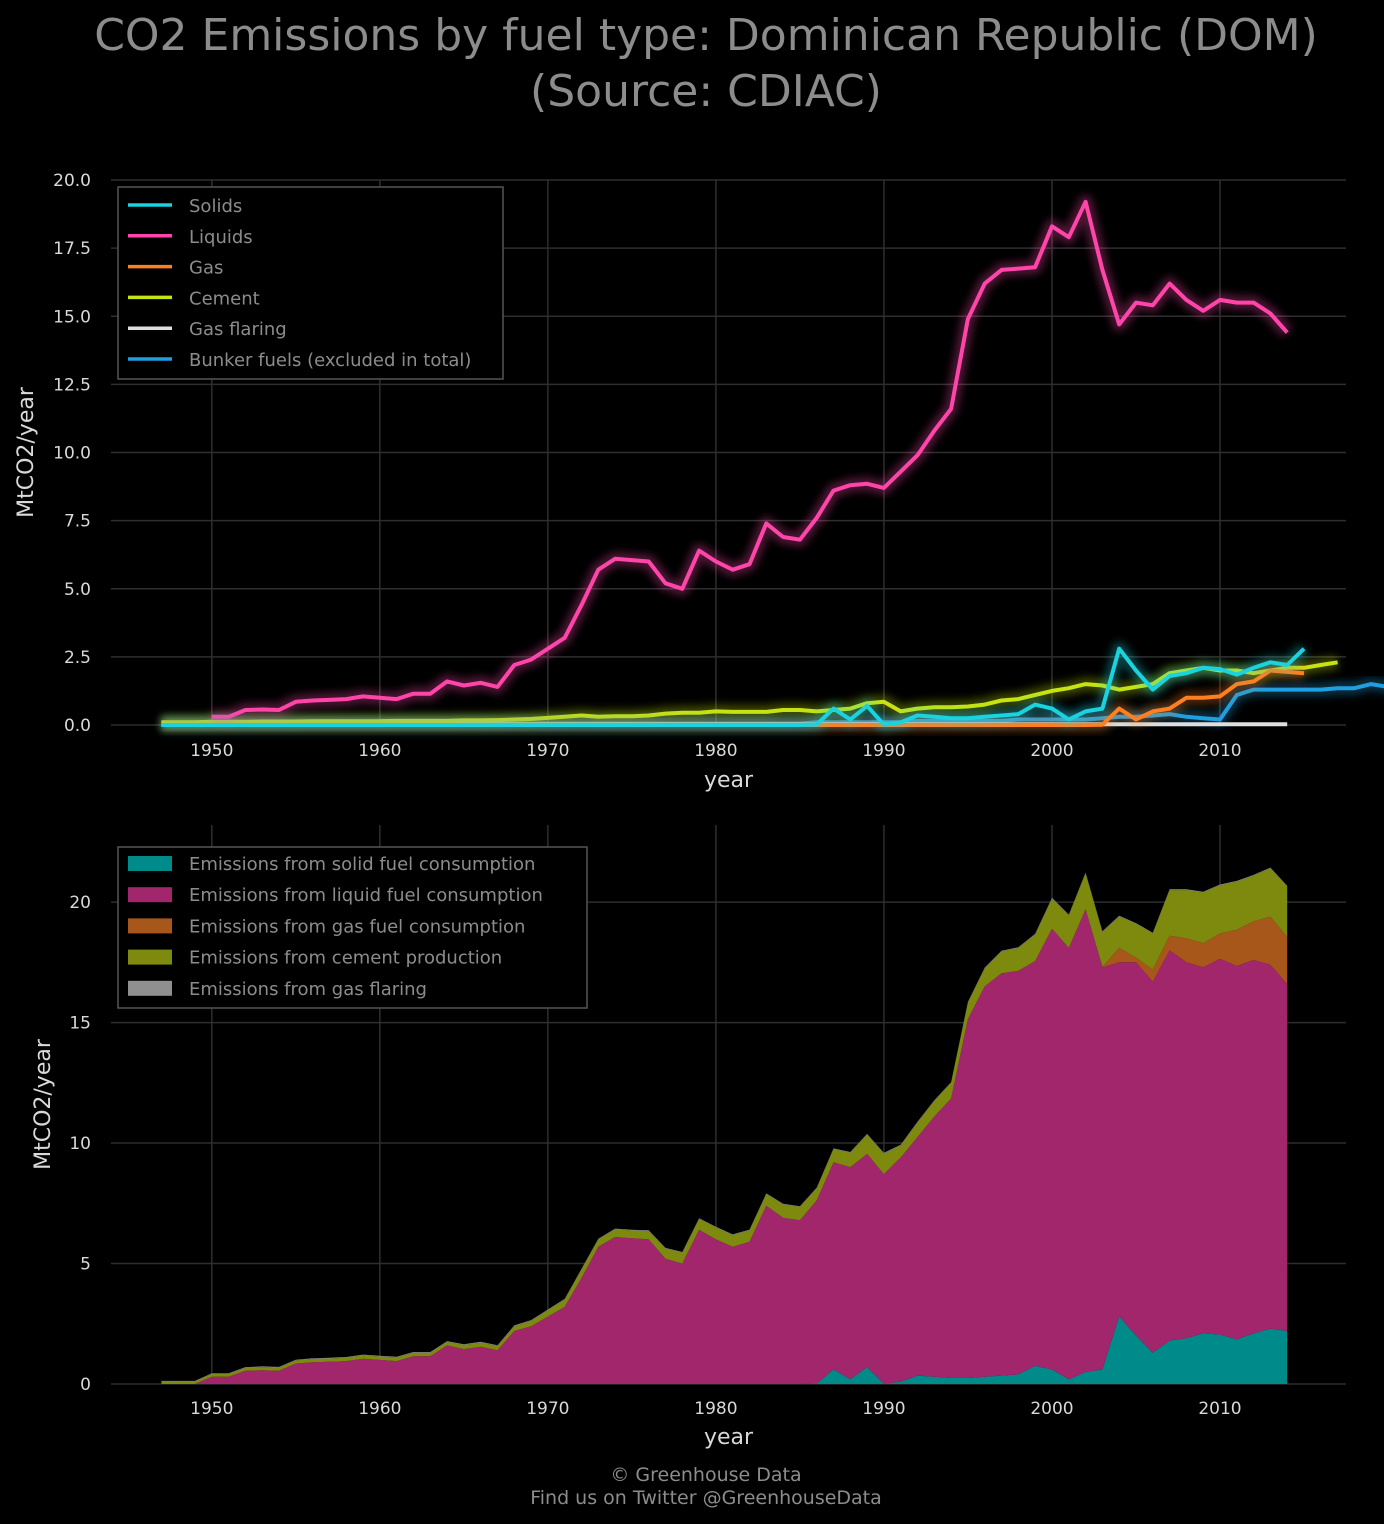 This screenshot has width=1384, height=1524. Describe the element at coordinates (77, 726) in the screenshot. I see `y-tick-label: 0.0` at that location.